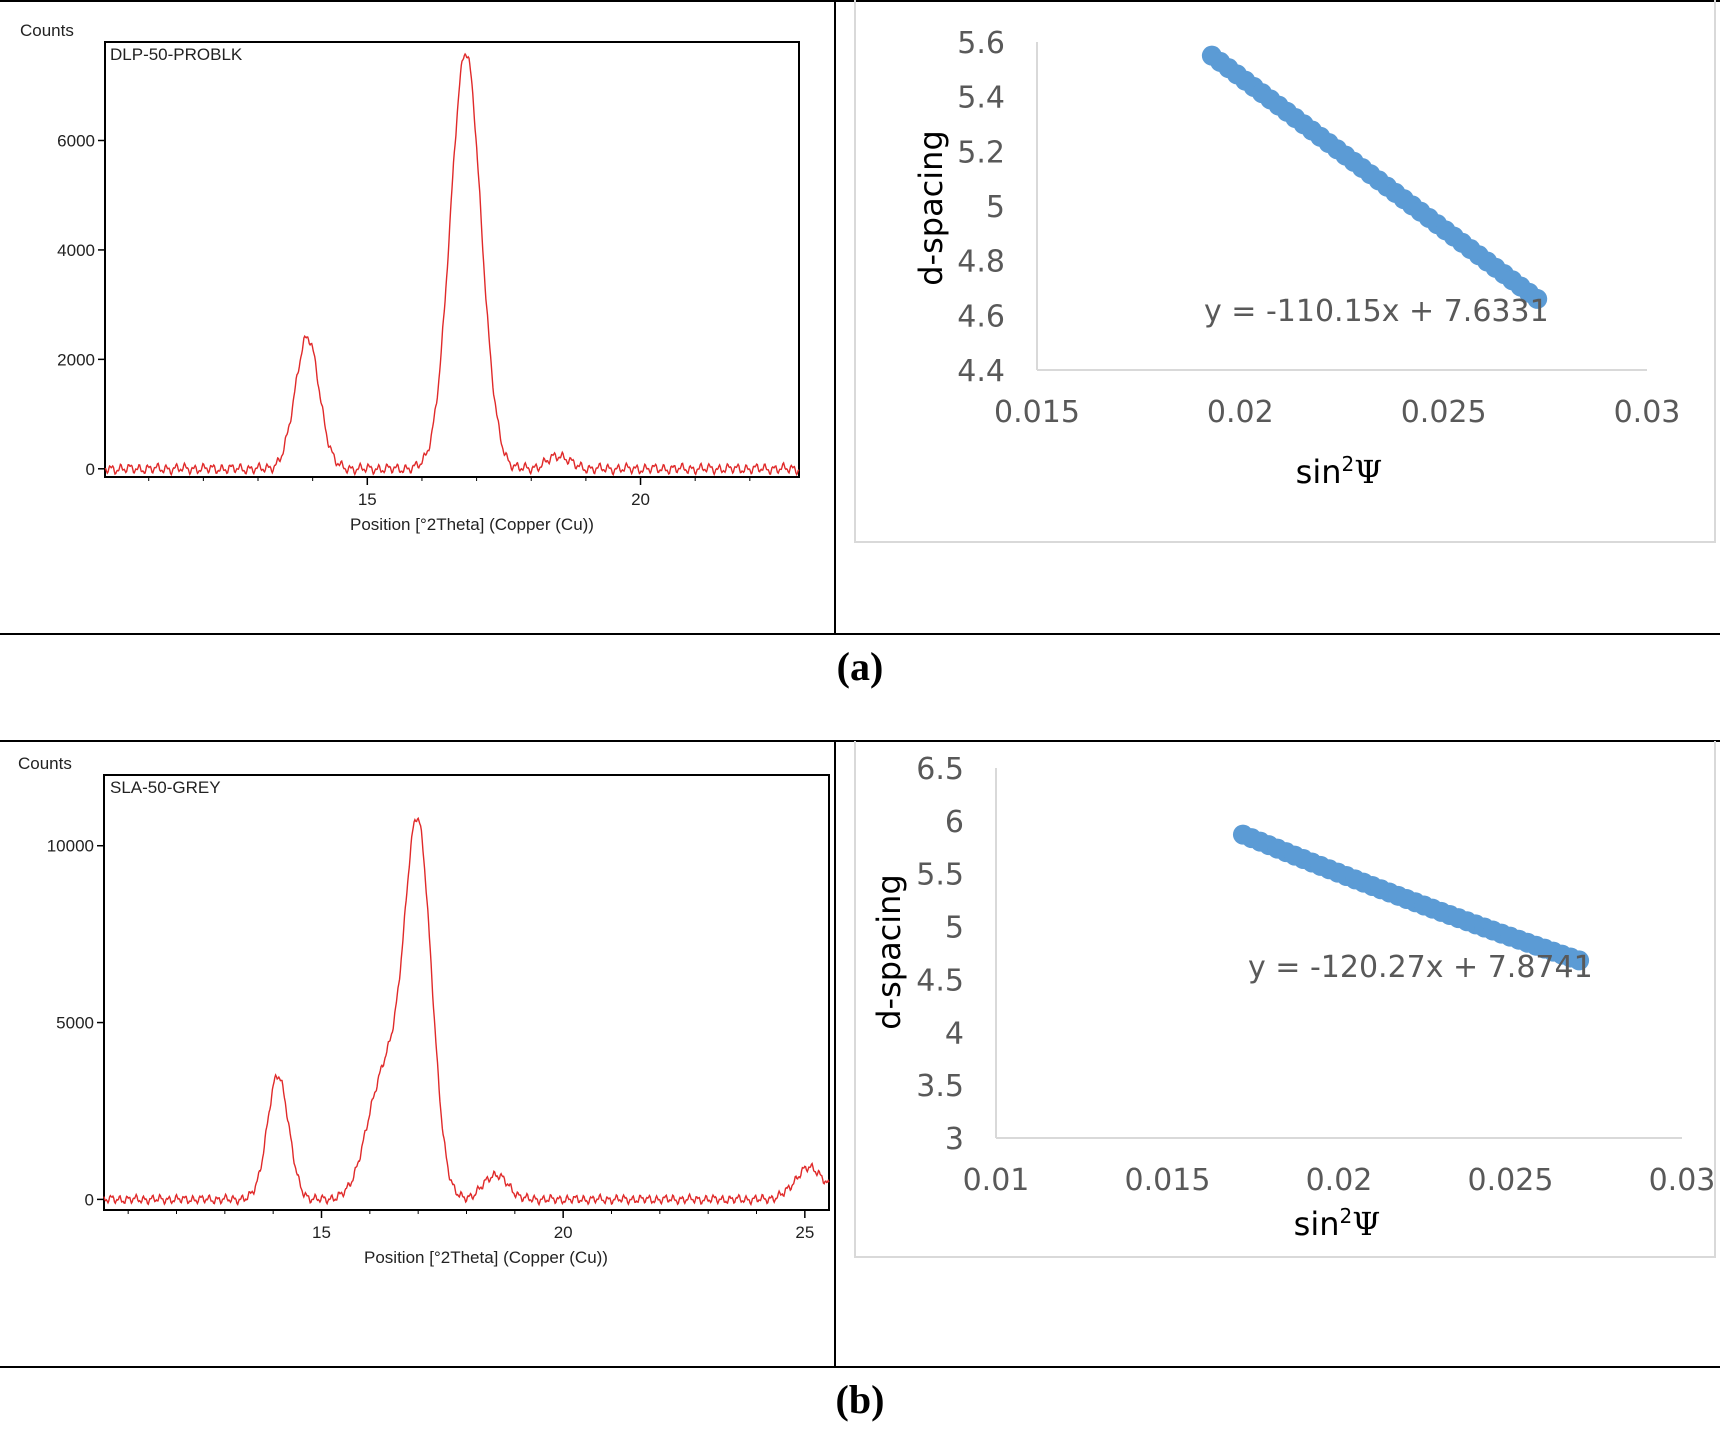  Describe the element at coordinates (981, 152) in the screenshot. I see `y-tick-label: 5.2` at that location.